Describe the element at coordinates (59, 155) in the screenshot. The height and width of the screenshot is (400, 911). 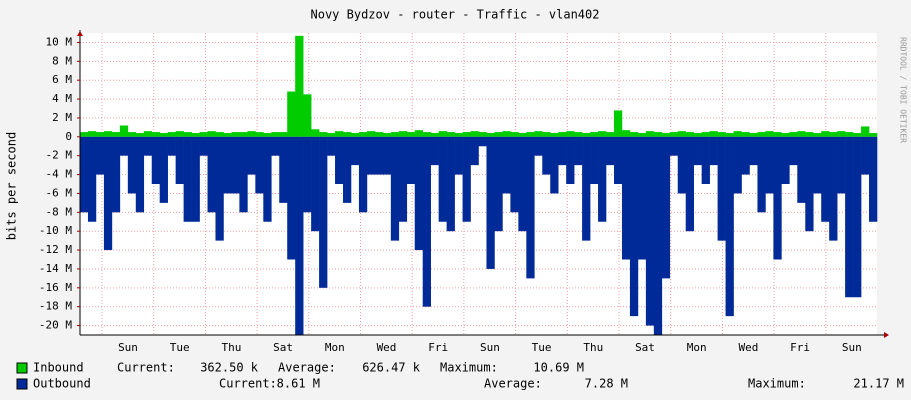
I see `y-tick-label: -2 M` at that location.